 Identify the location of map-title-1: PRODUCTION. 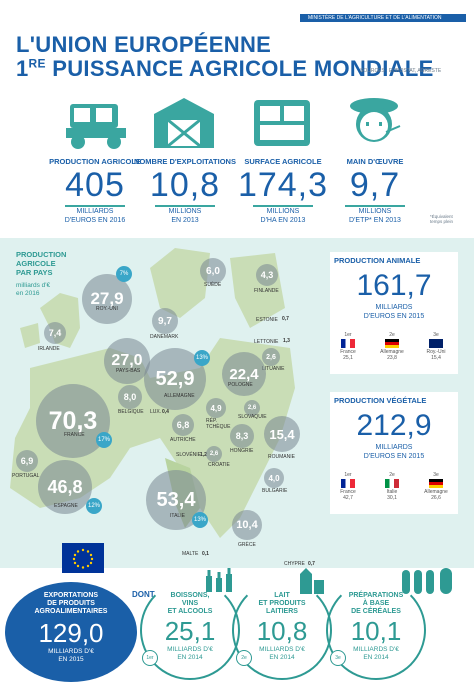
(41, 254).